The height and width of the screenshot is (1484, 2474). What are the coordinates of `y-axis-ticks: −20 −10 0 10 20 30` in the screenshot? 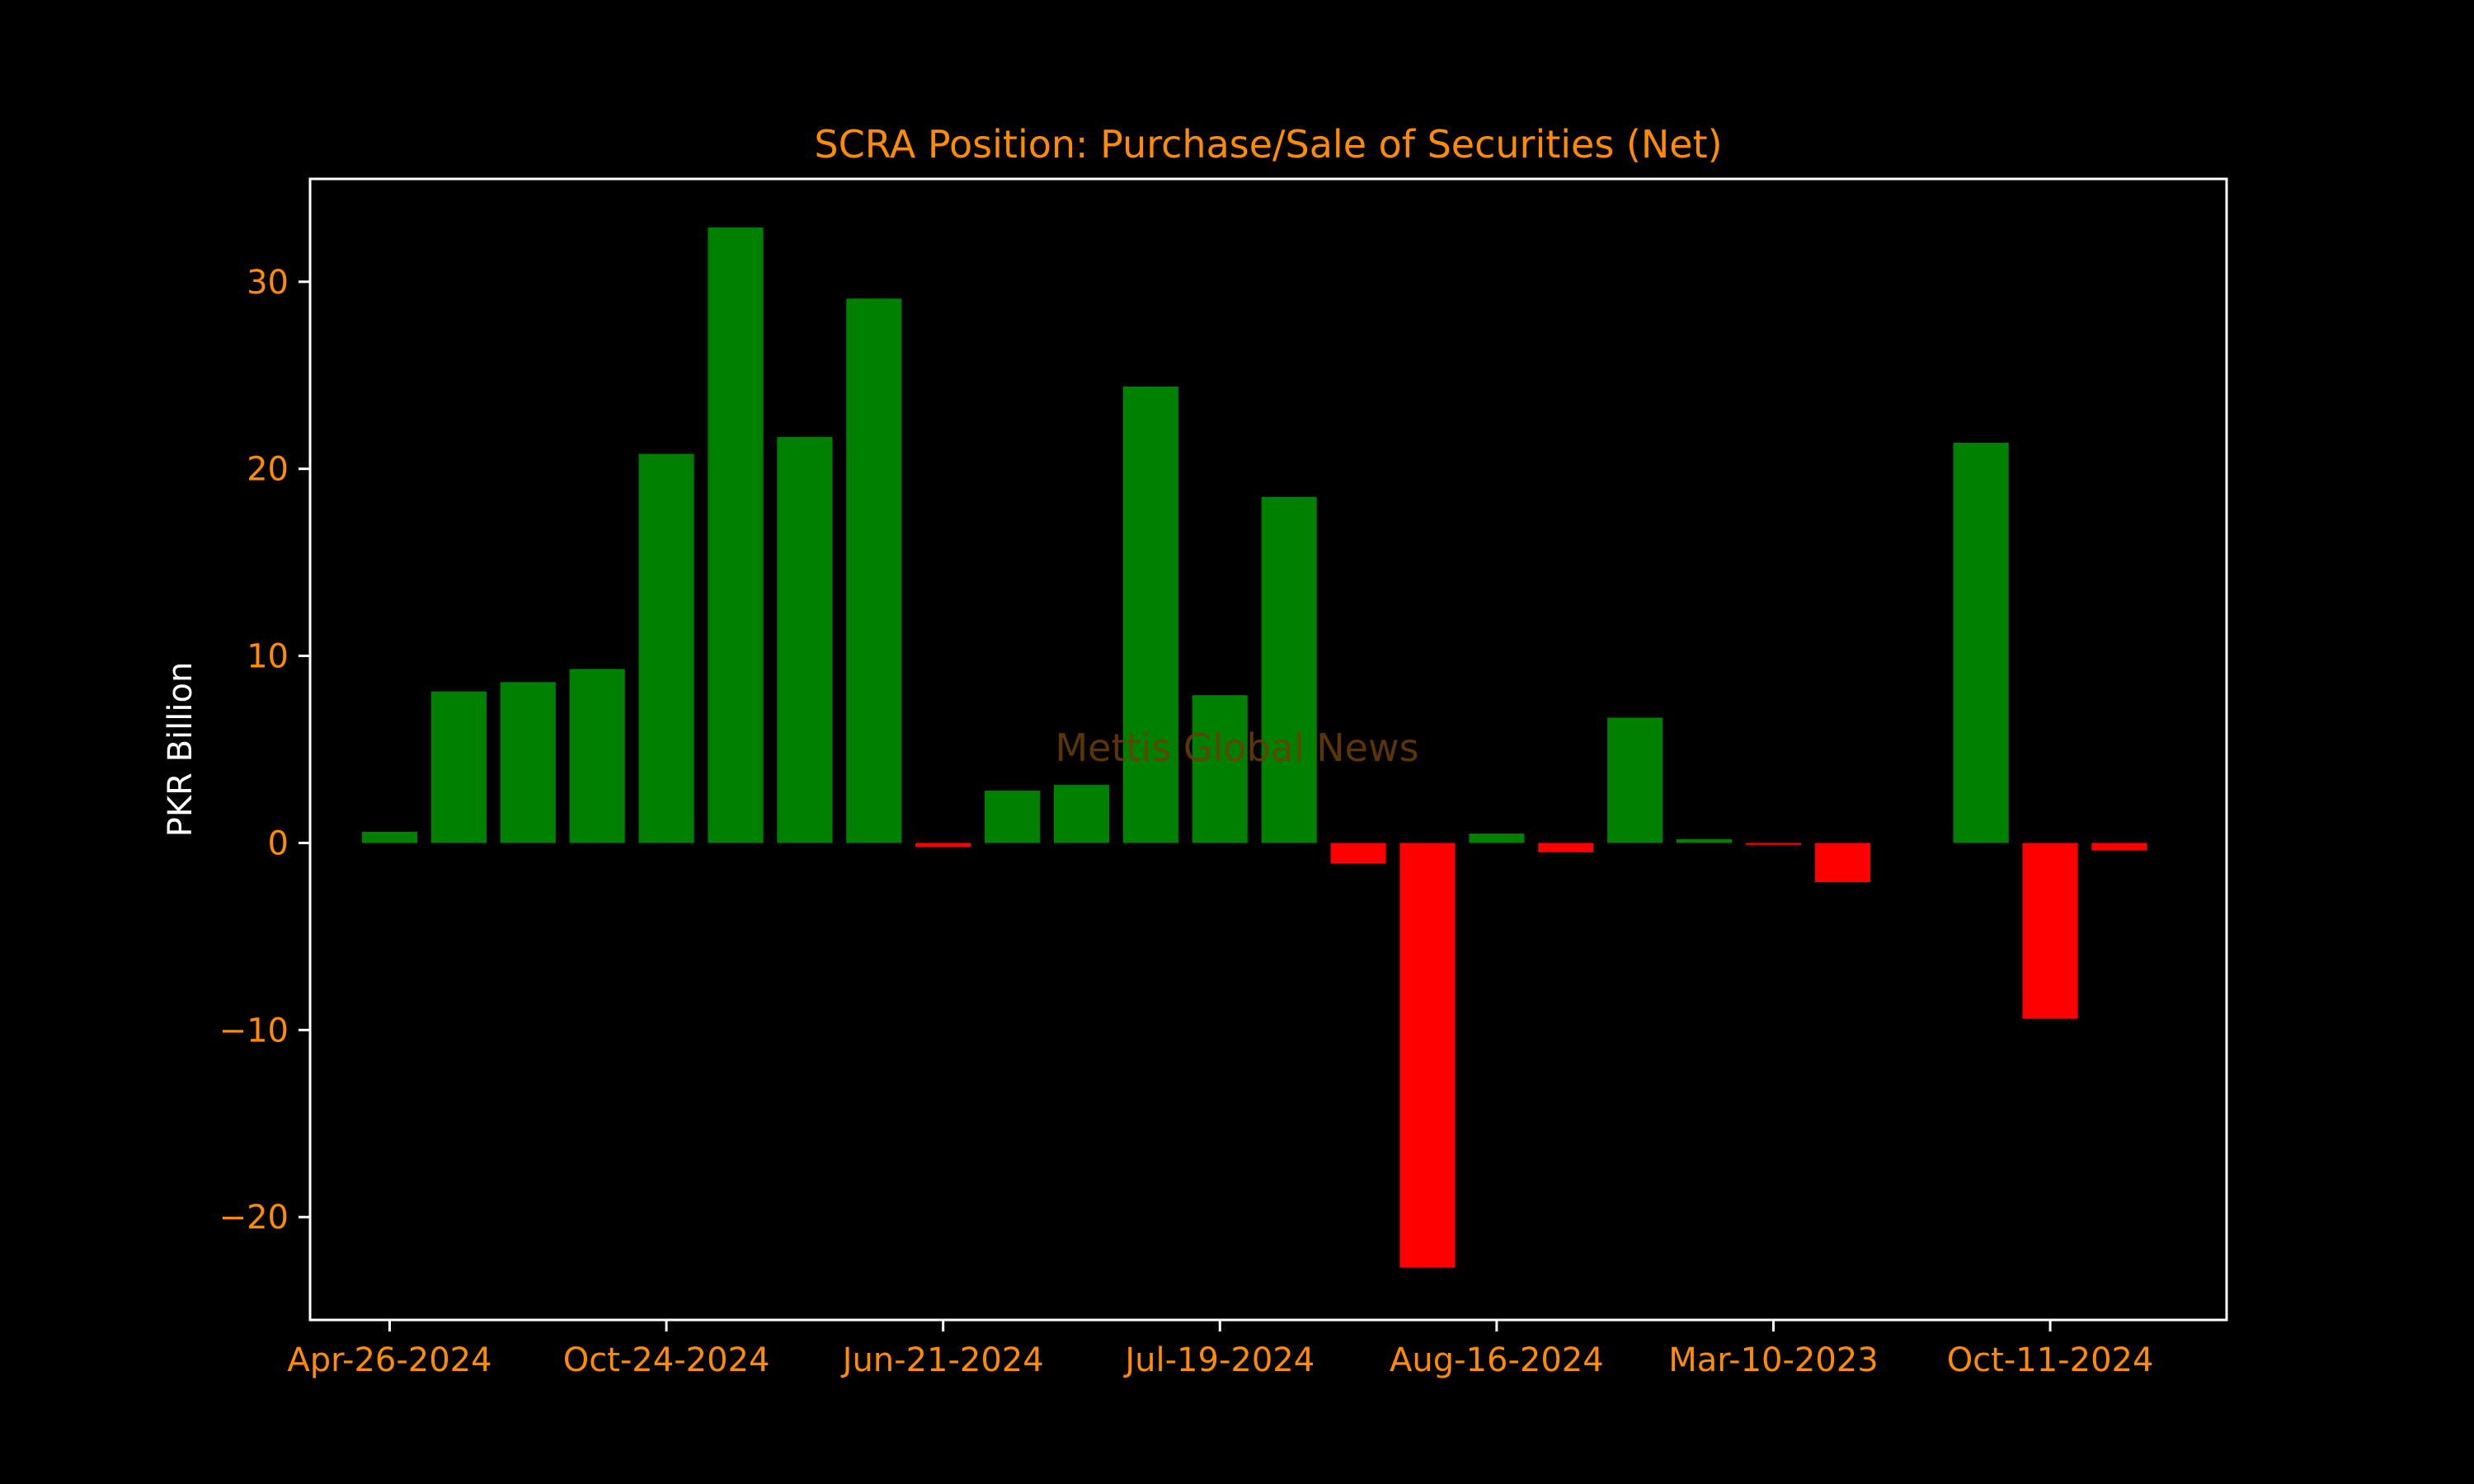 It's located at (264, 750).